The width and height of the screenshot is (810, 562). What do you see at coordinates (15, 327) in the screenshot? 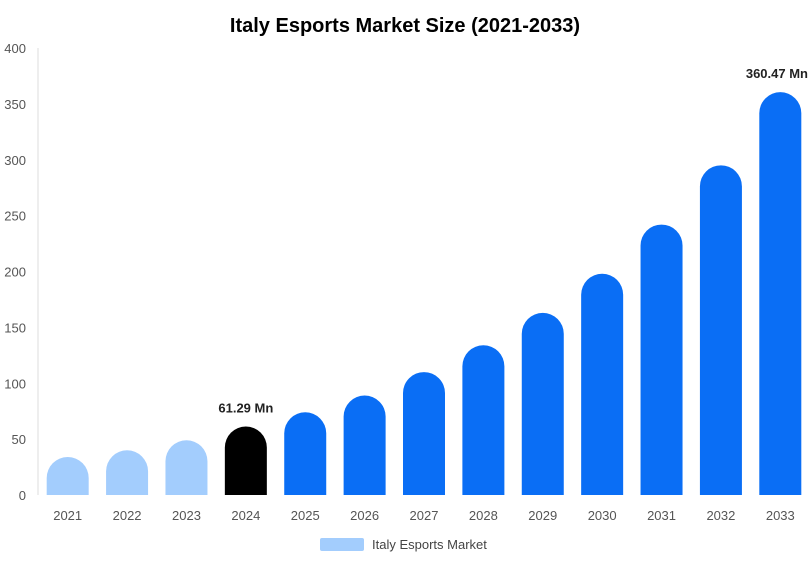
I see `y-tick-label: 150` at bounding box center [15, 327].